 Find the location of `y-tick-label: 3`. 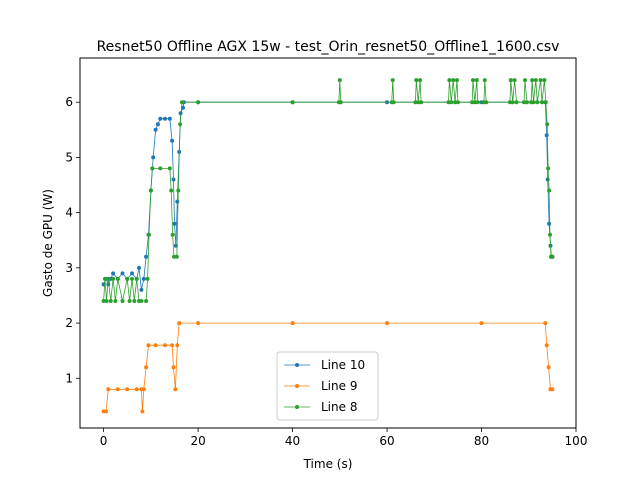

y-tick-label: 3 is located at coordinates (69, 268).